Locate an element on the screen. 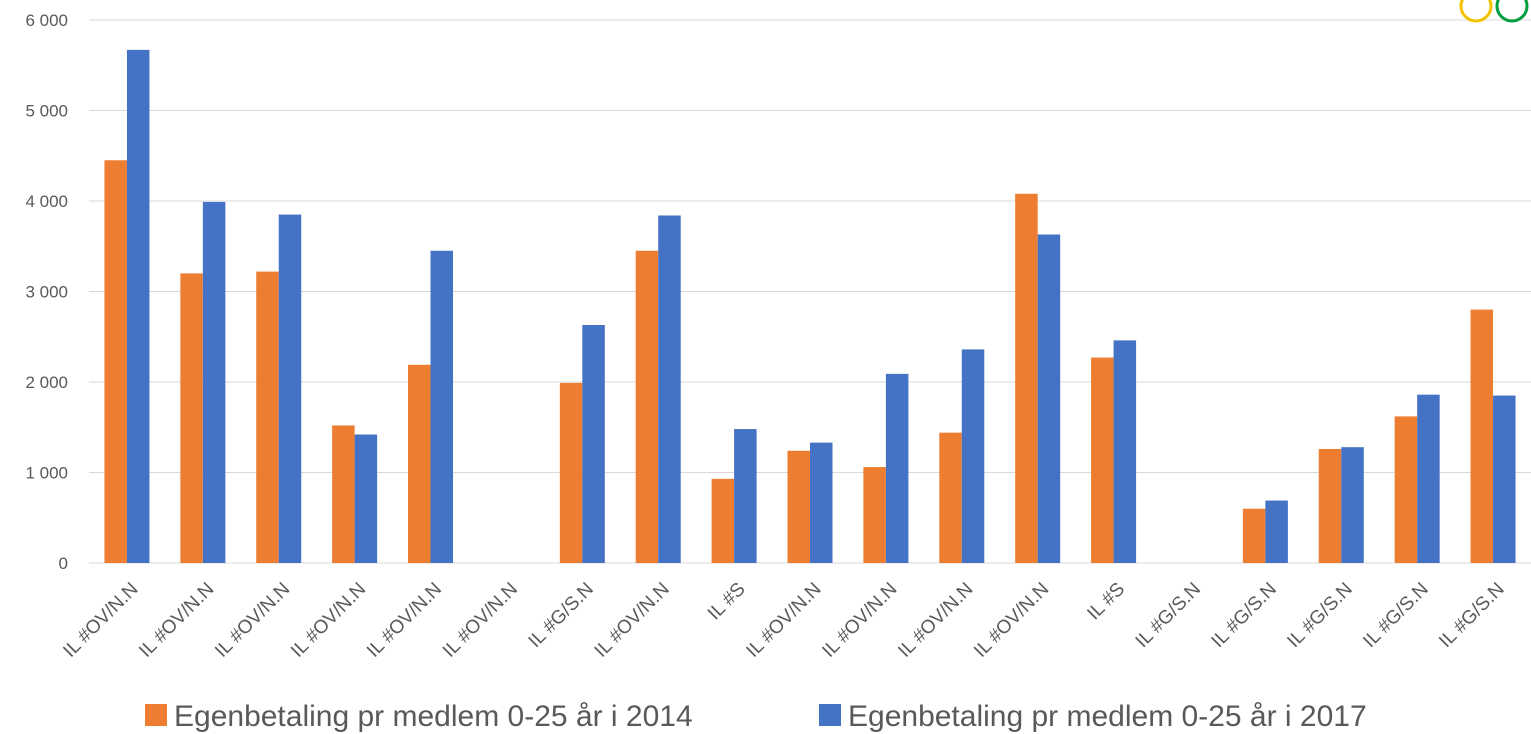 Image resolution: width=1531 pixels, height=734 pixels. y-tick-label: 4 000 is located at coordinates (46, 201).